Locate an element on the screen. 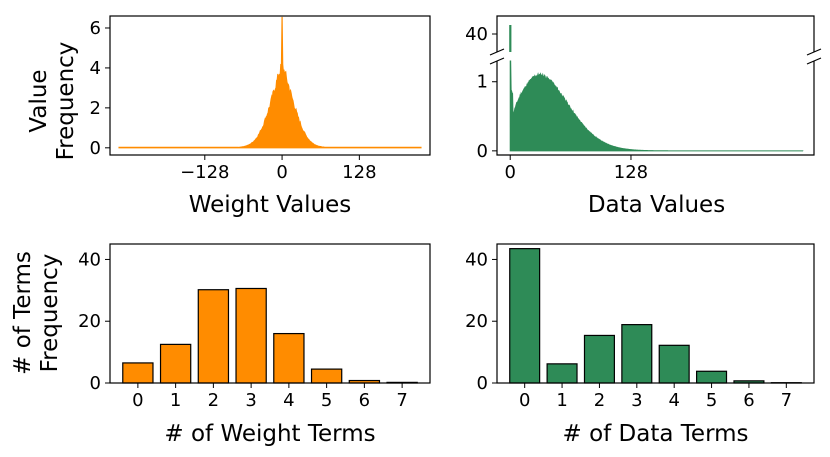  data-values-xtick-1-label: 128 is located at coordinates (631, 172).